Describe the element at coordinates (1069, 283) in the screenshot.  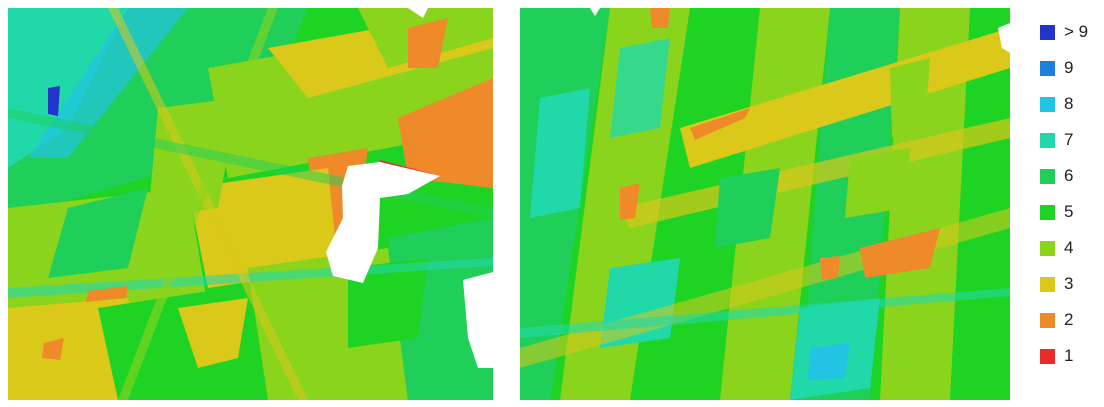
I see `legend-label: 3` at that location.